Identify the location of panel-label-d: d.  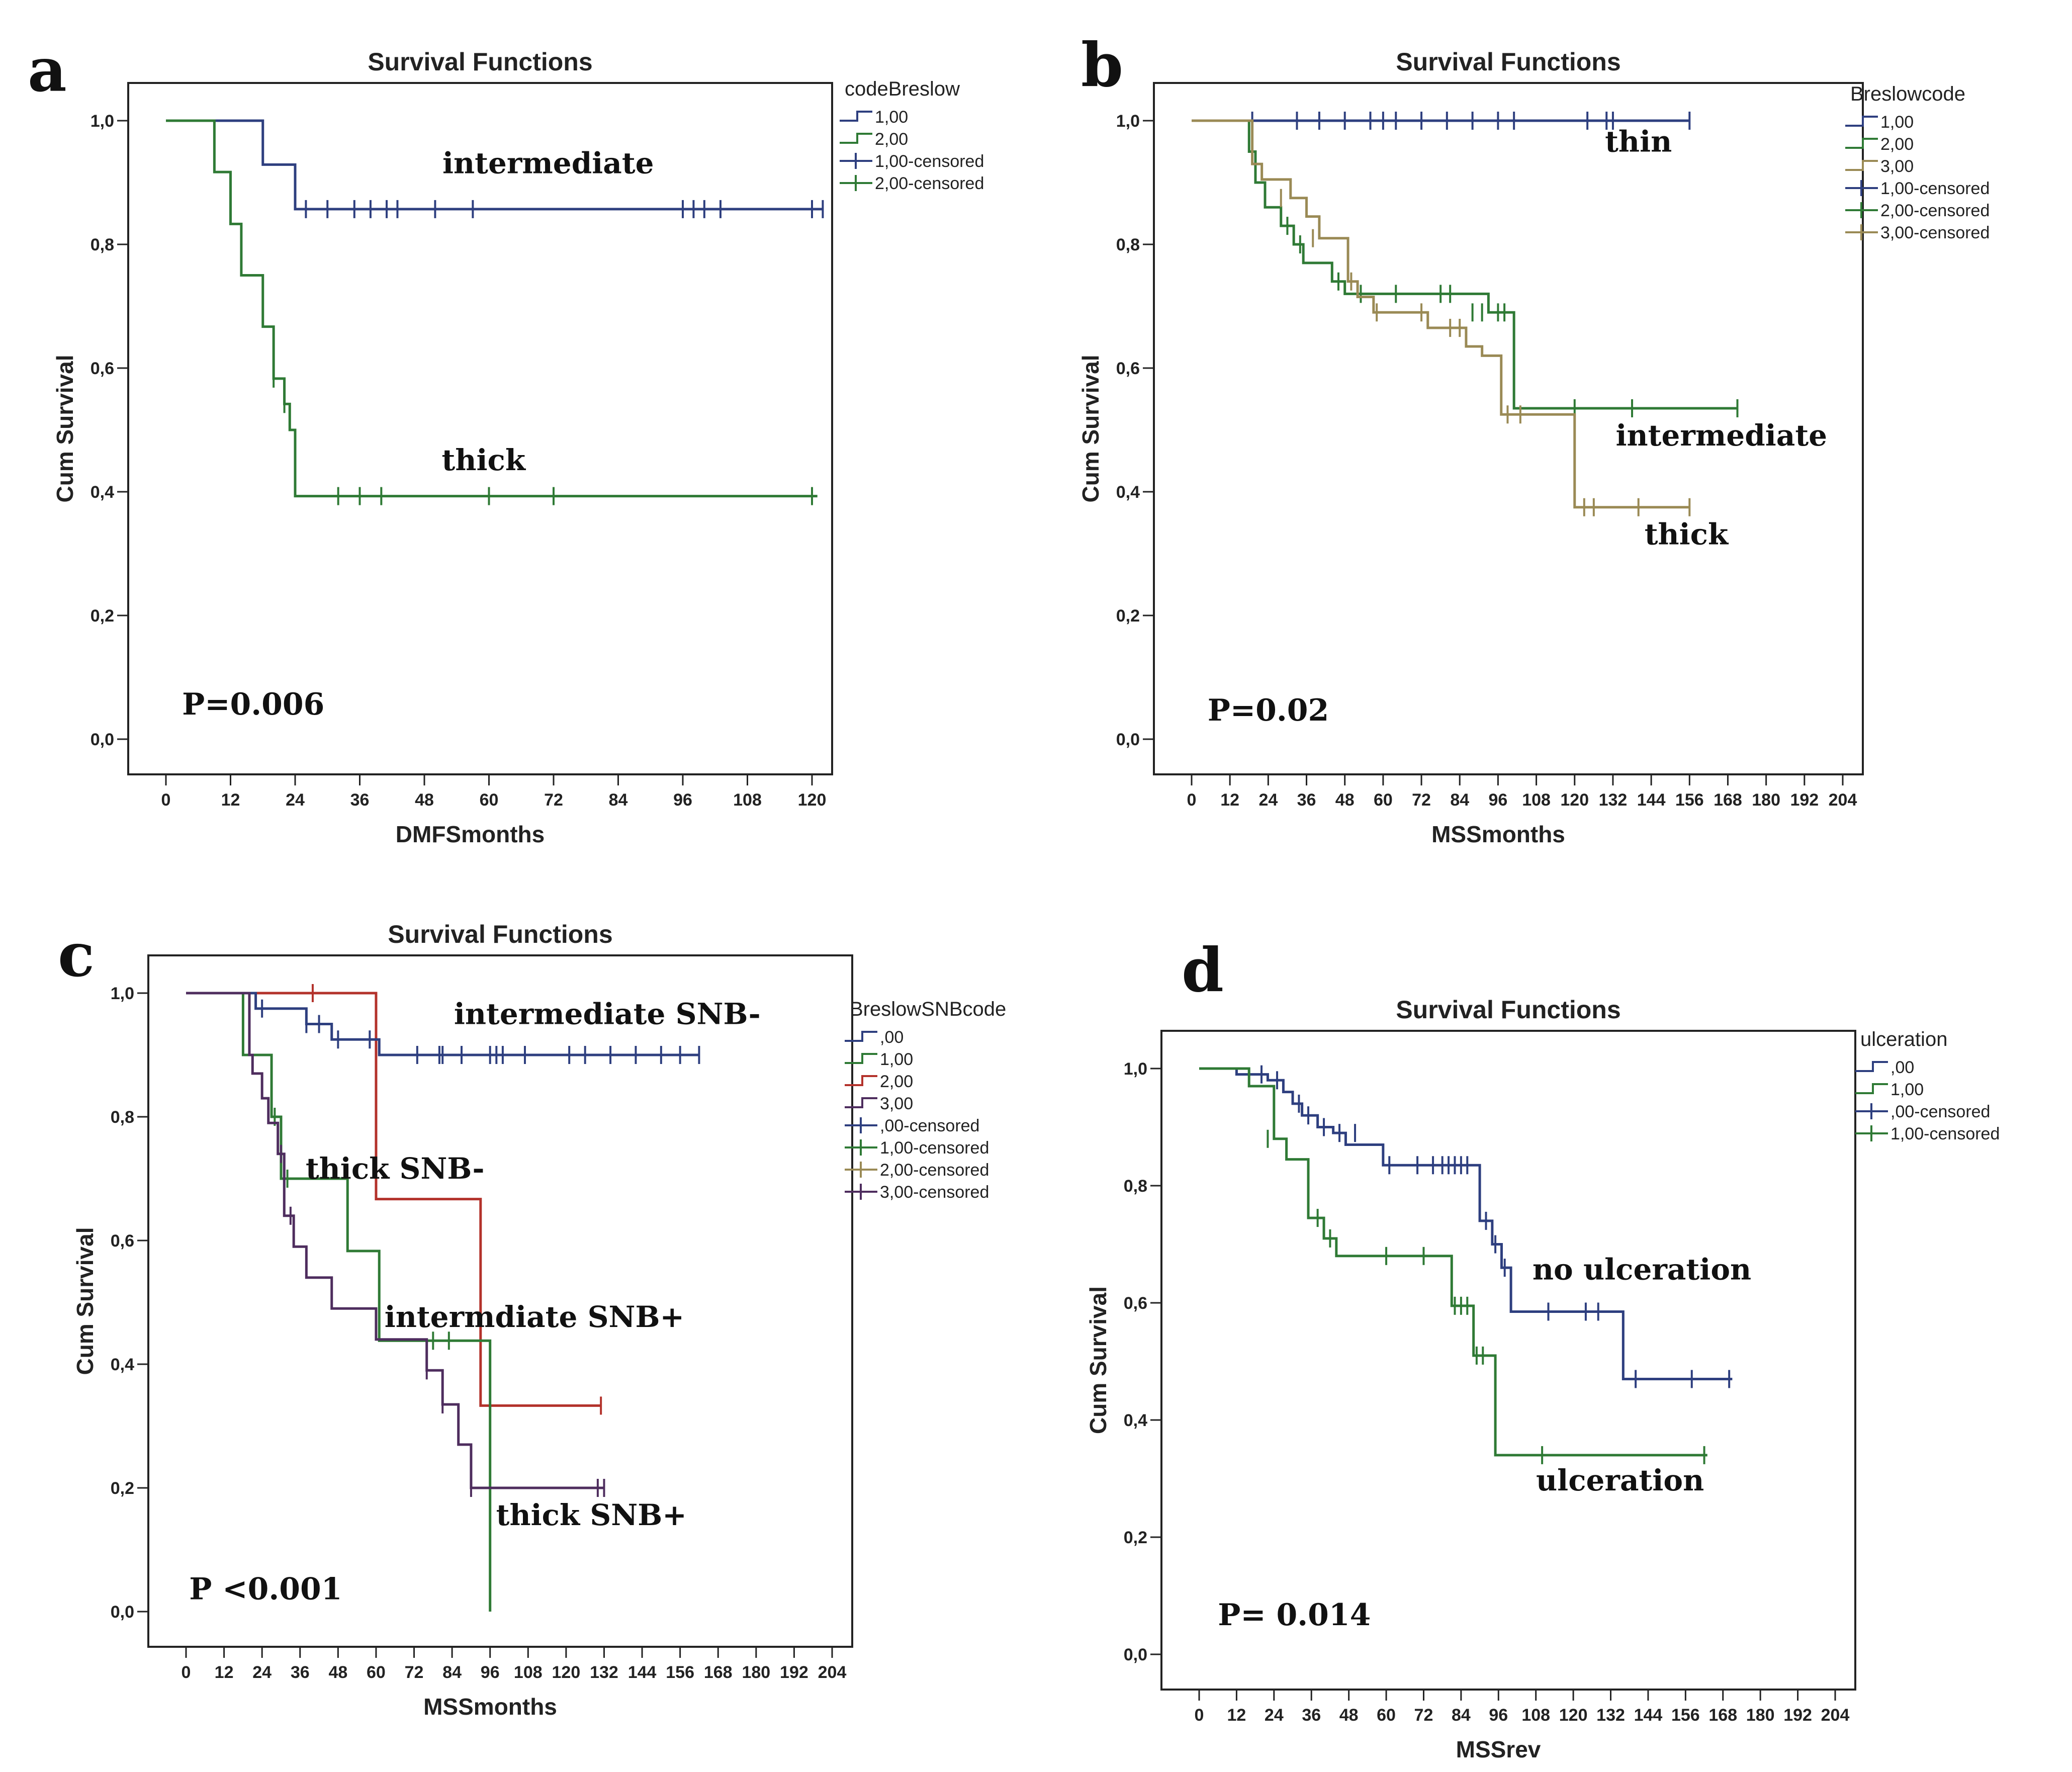
(1203, 970).